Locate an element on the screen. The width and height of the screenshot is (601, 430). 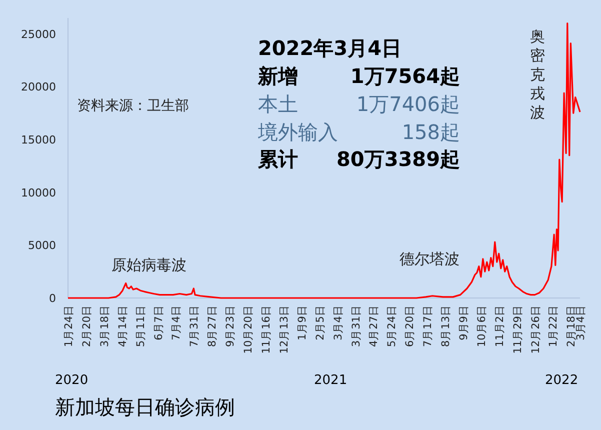
y-tick-label: 0 is located at coordinates (52, 298).